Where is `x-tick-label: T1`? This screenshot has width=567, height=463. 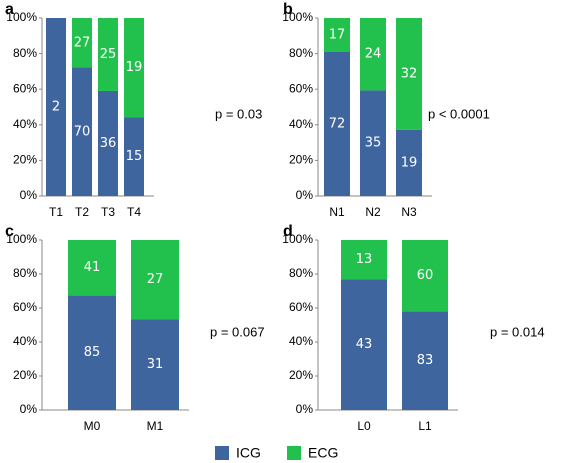
x-tick-label: T1 is located at coordinates (56, 212).